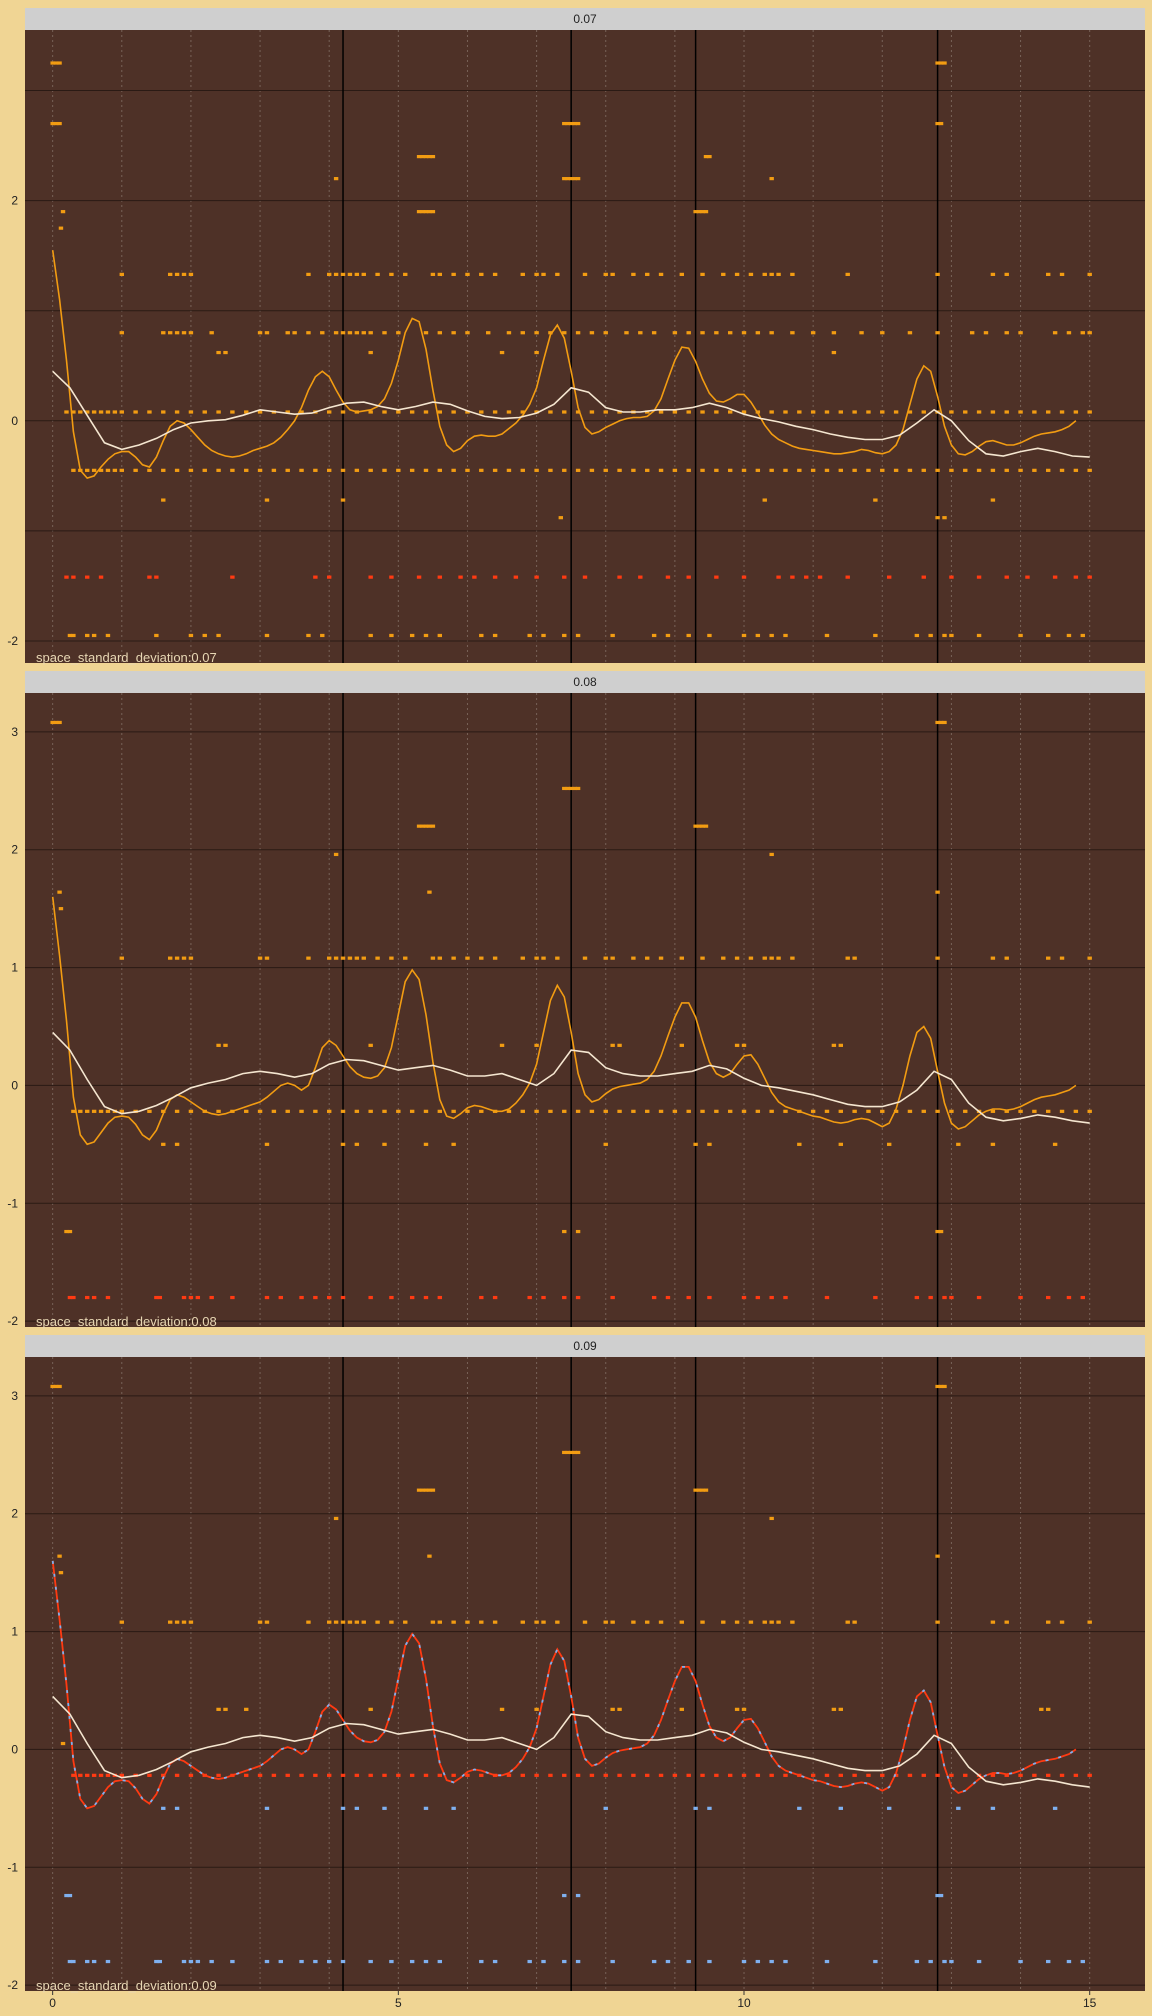  I want to click on y-tick-label: 0, so click(14, 1749).